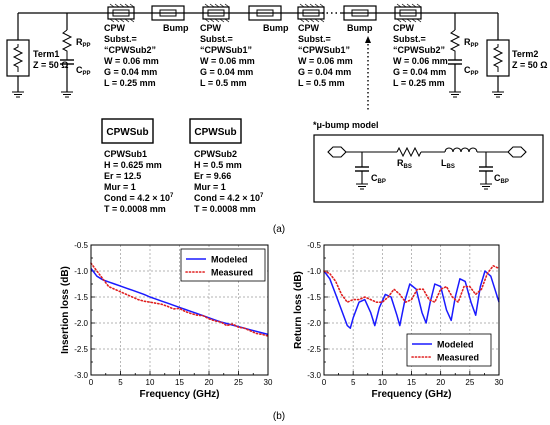 This screenshot has width=550, height=425. I want to click on cpwsub1-cond: Cond = 4.2 × 10, so click(137, 198).